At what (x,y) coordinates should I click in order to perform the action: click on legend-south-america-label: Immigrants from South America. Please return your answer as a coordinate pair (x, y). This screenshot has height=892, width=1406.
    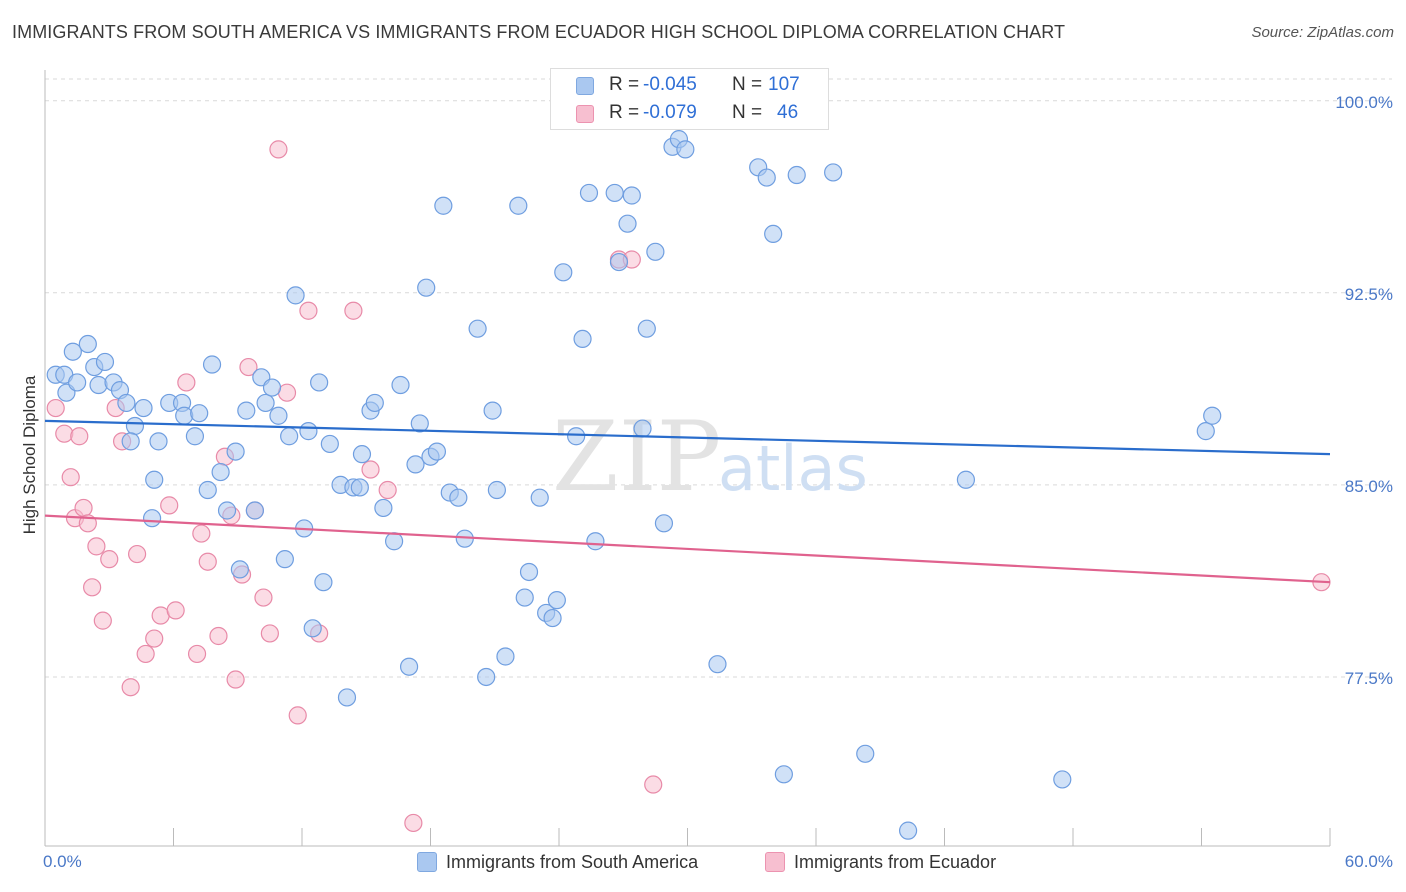
    Looking at the image, I should click on (572, 862).